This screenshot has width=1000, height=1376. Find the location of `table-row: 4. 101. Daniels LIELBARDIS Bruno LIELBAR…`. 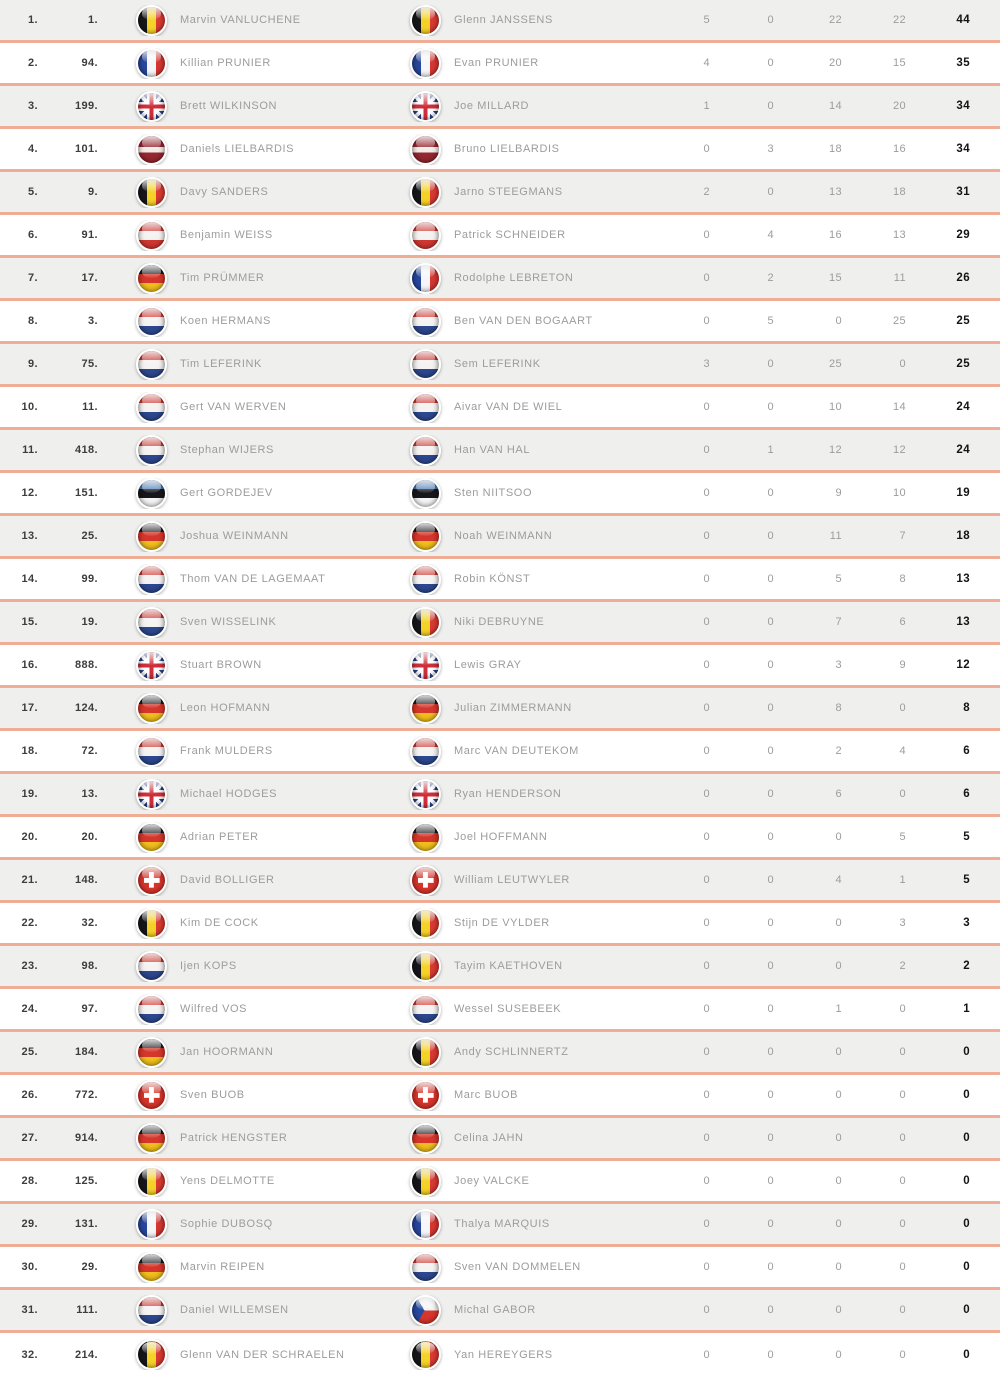

table-row: 4. 101. Daniels LIELBARDIS Bruno LIELBAR… is located at coordinates (500, 150).